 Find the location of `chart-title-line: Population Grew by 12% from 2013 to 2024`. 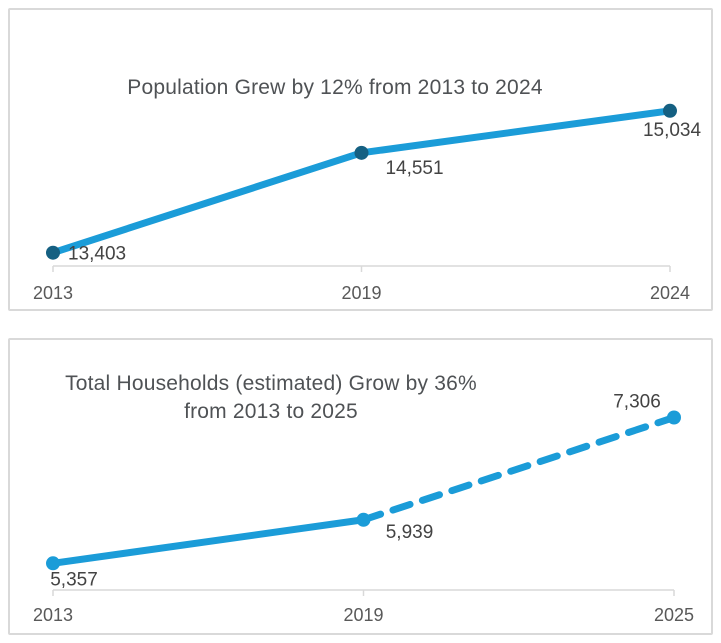

chart-title-line: Population Grew by 12% from 2013 to 2024 is located at coordinates (335, 87).